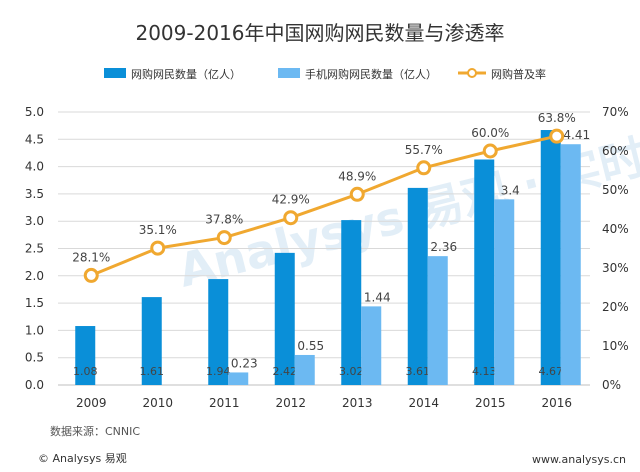 The image size is (640, 472). I want to click on bar-mobile-label-2014: 2.36, so click(443, 247).